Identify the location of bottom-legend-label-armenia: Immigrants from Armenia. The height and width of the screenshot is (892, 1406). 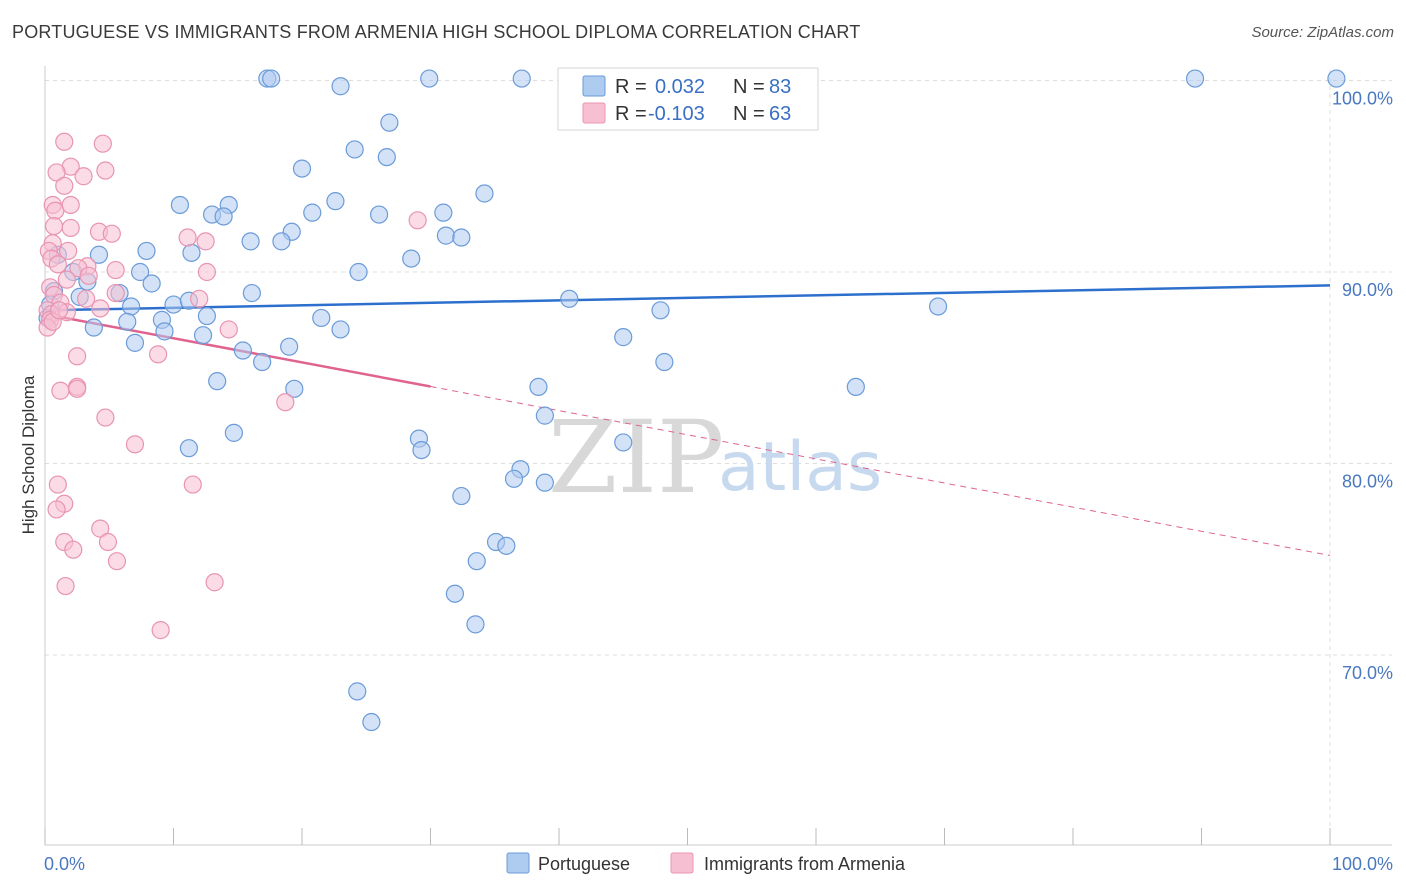
(805, 864).